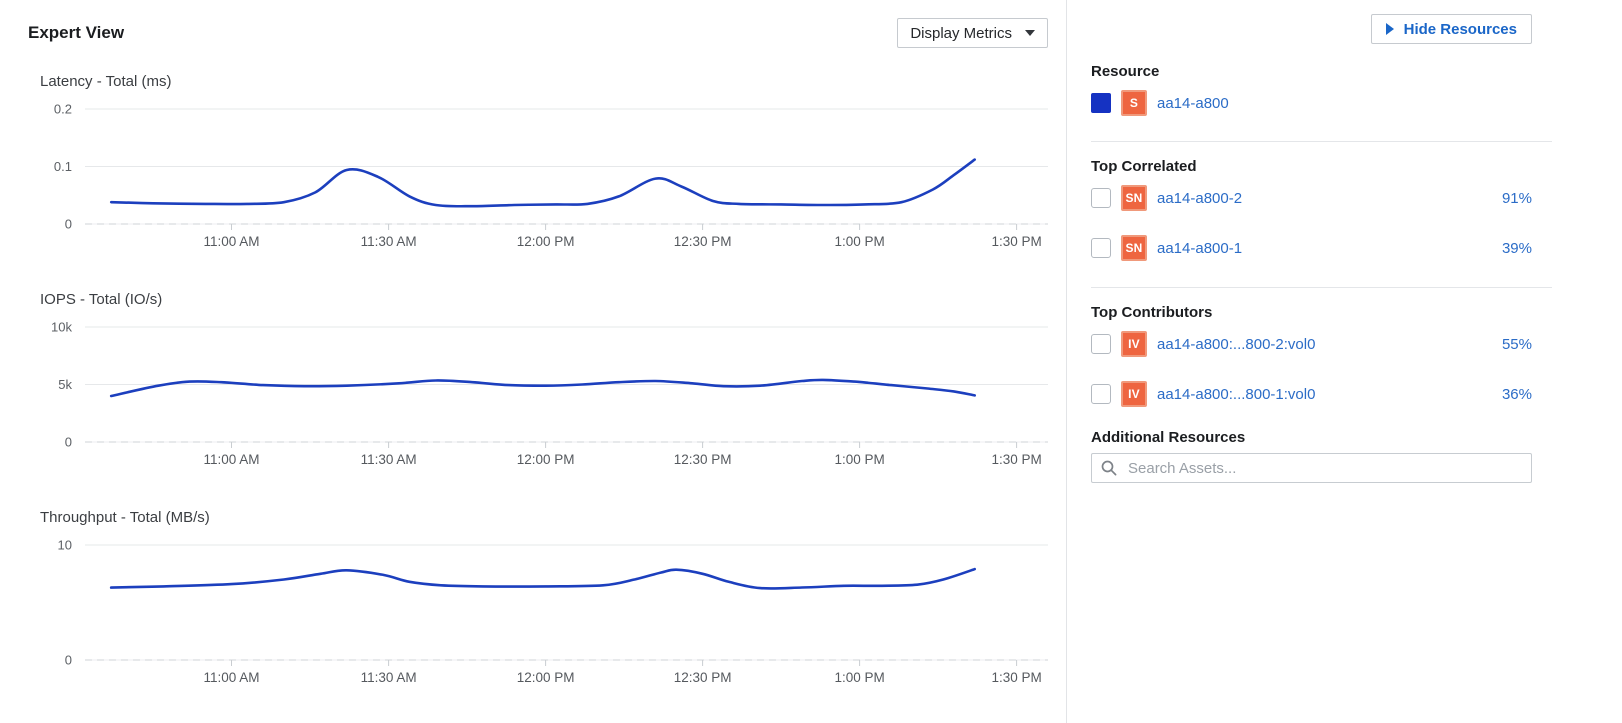  What do you see at coordinates (1236, 344) in the screenshot?
I see `contributor-link-1: aa14-a800:...800-2:vol0` at bounding box center [1236, 344].